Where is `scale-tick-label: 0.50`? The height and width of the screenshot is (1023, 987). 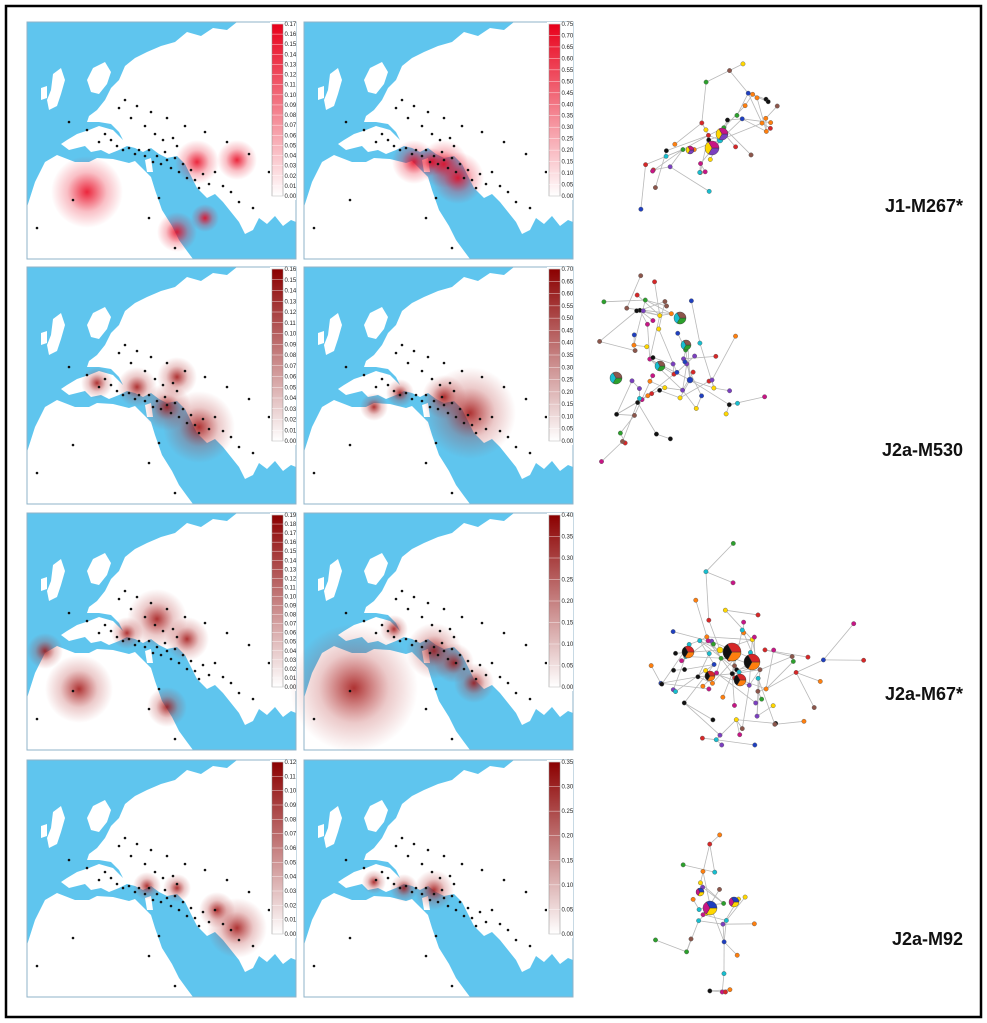 scale-tick-label: 0.50 is located at coordinates (568, 82).